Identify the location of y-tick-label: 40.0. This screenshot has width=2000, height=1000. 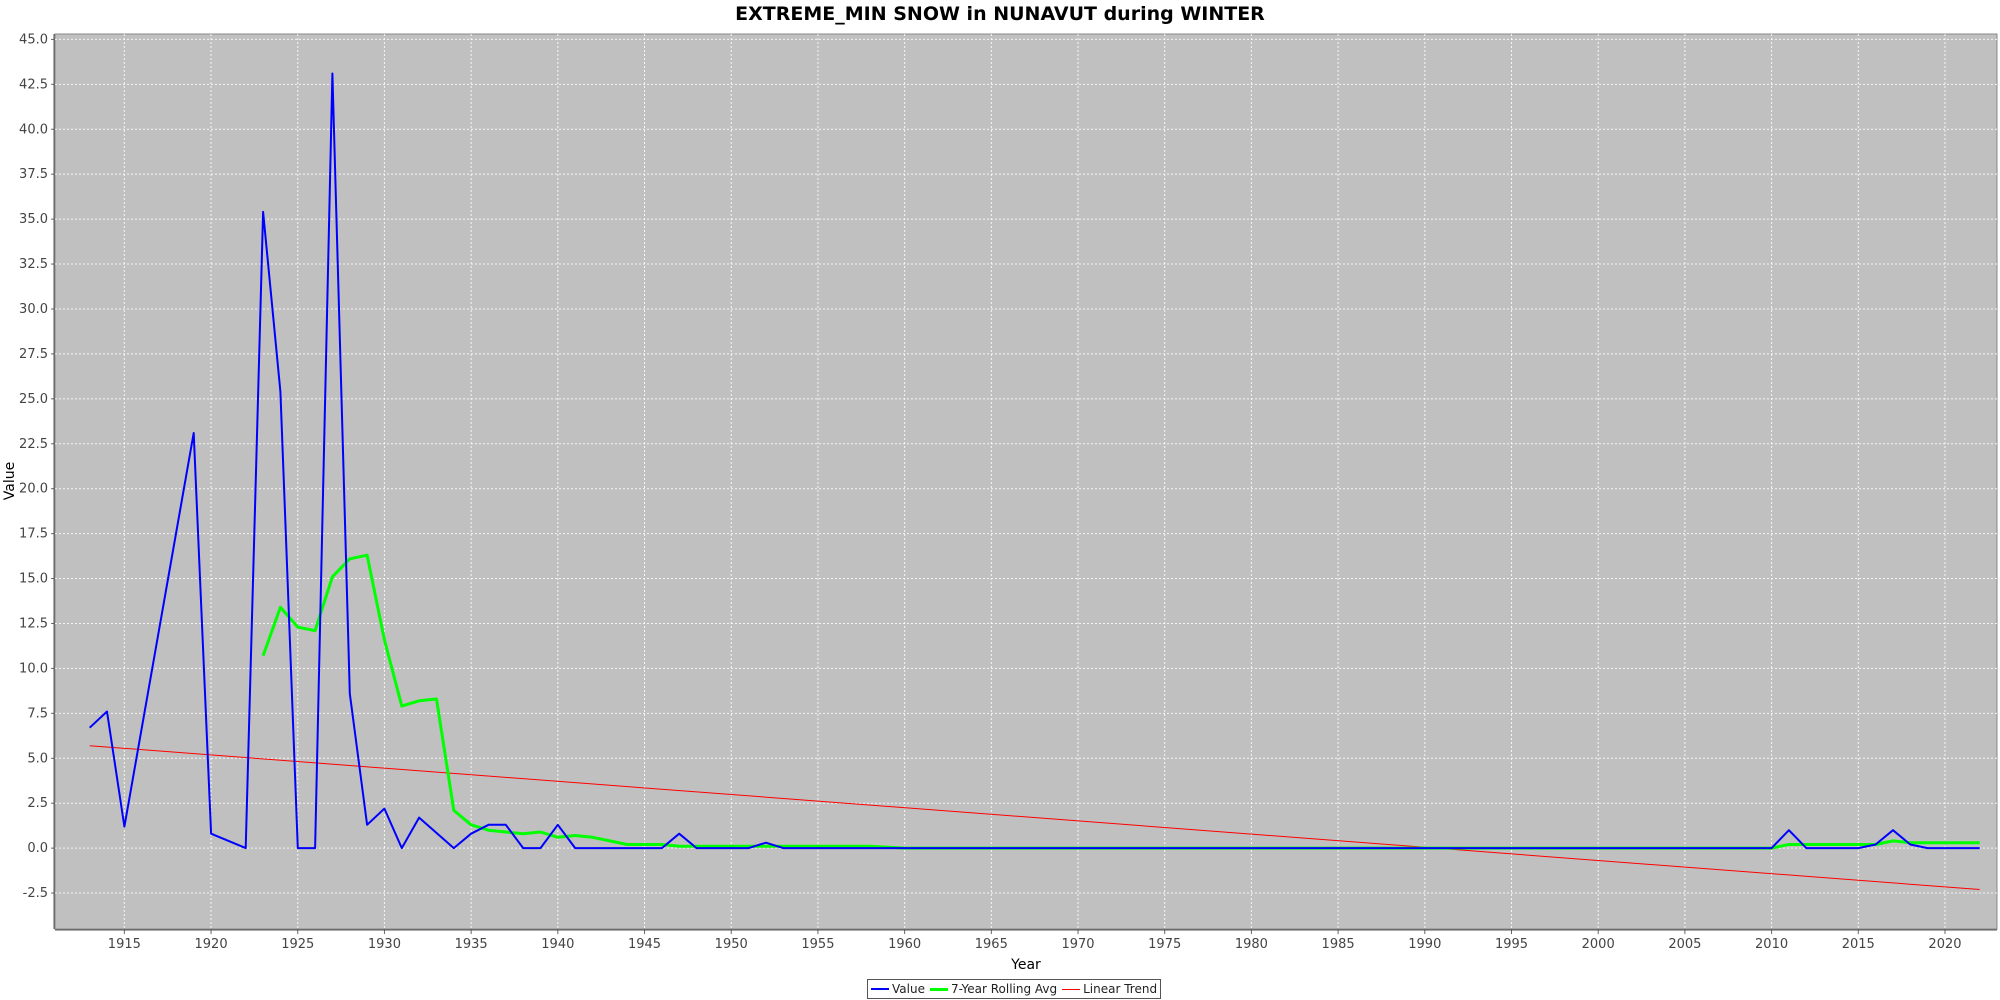
(33, 129).